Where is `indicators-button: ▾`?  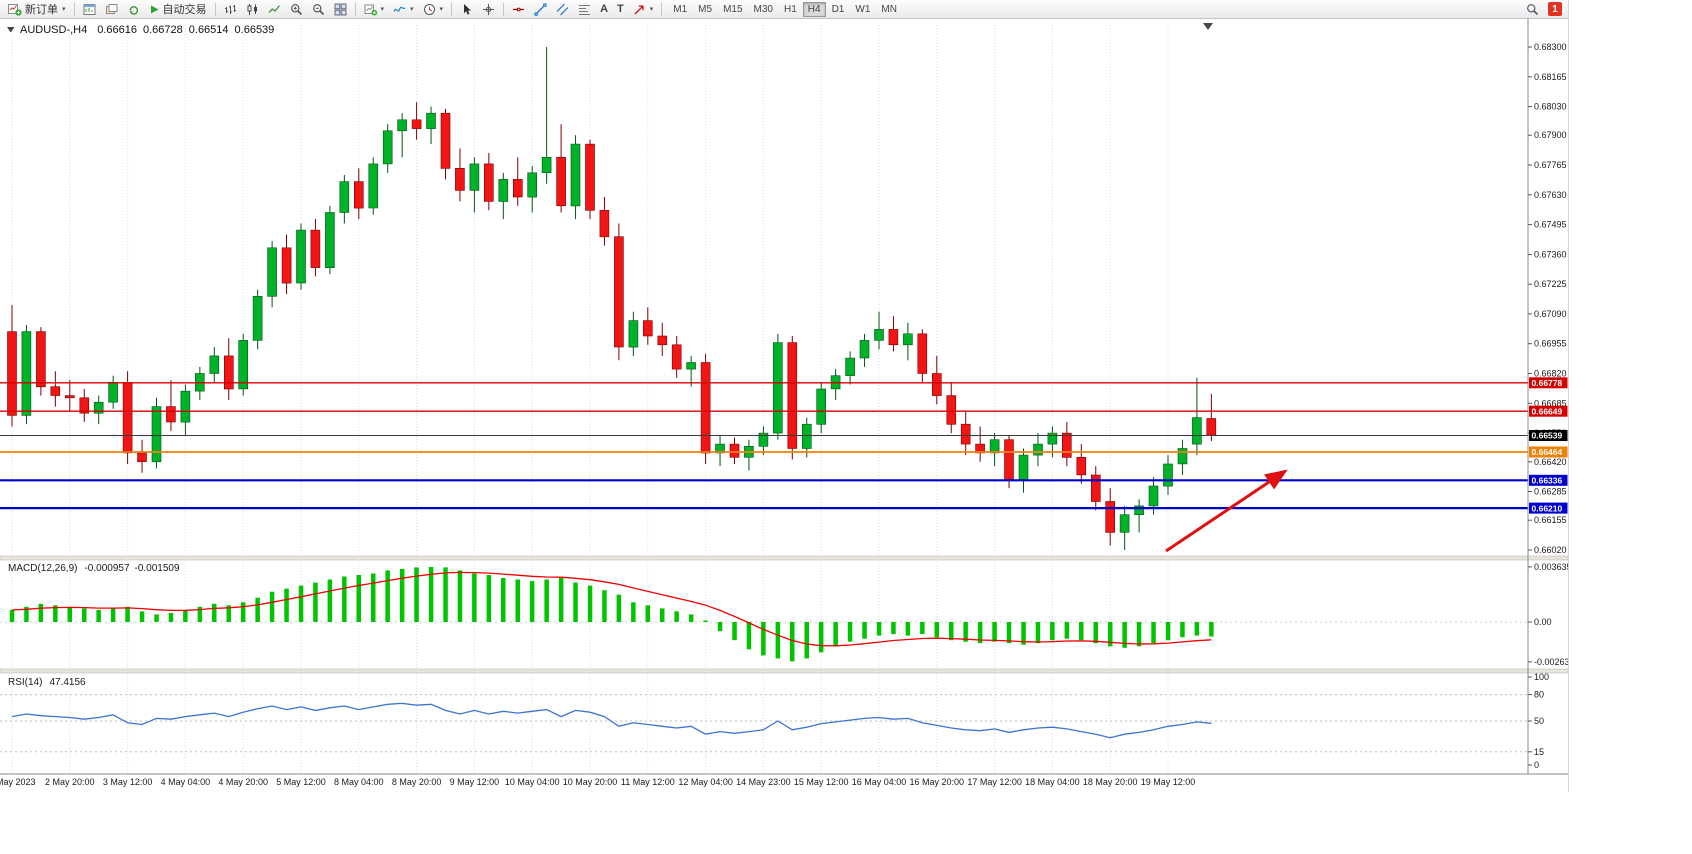 indicators-button: ▾ is located at coordinates (403, 9).